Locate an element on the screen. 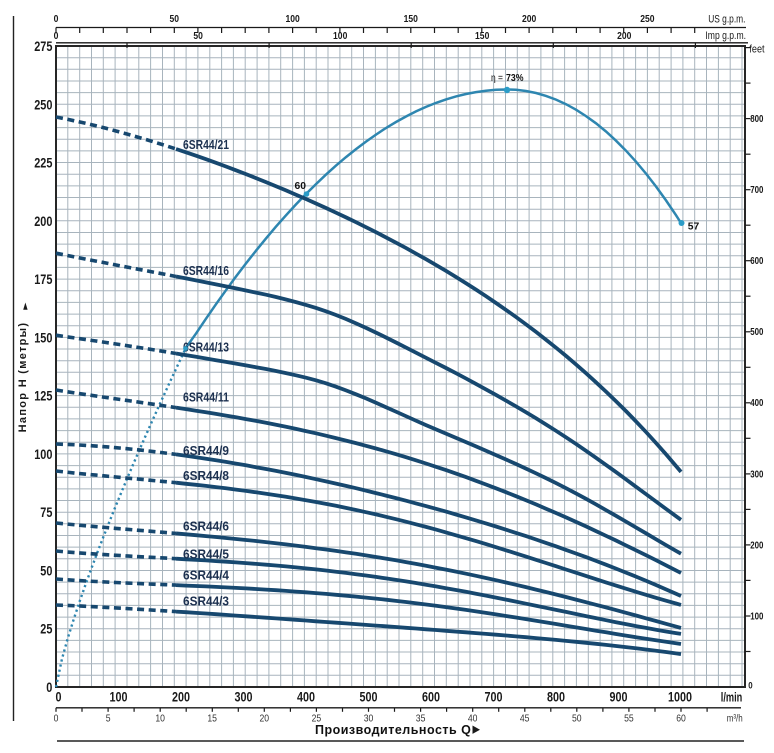 This screenshot has width=774, height=753. svg-text: 45 is located at coordinates (525, 719).